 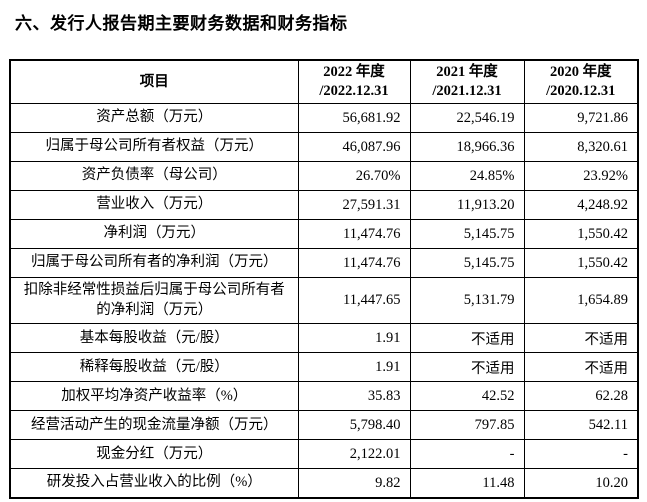 I want to click on column-header-2022-year: 2022 年度, so click(x=354, y=72).